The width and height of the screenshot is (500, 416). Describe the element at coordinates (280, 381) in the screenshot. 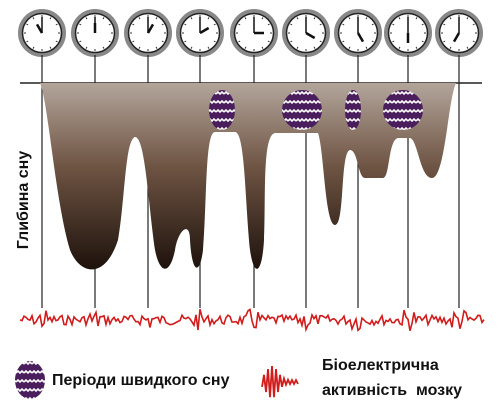

I see `legend-eeg-icon` at that location.